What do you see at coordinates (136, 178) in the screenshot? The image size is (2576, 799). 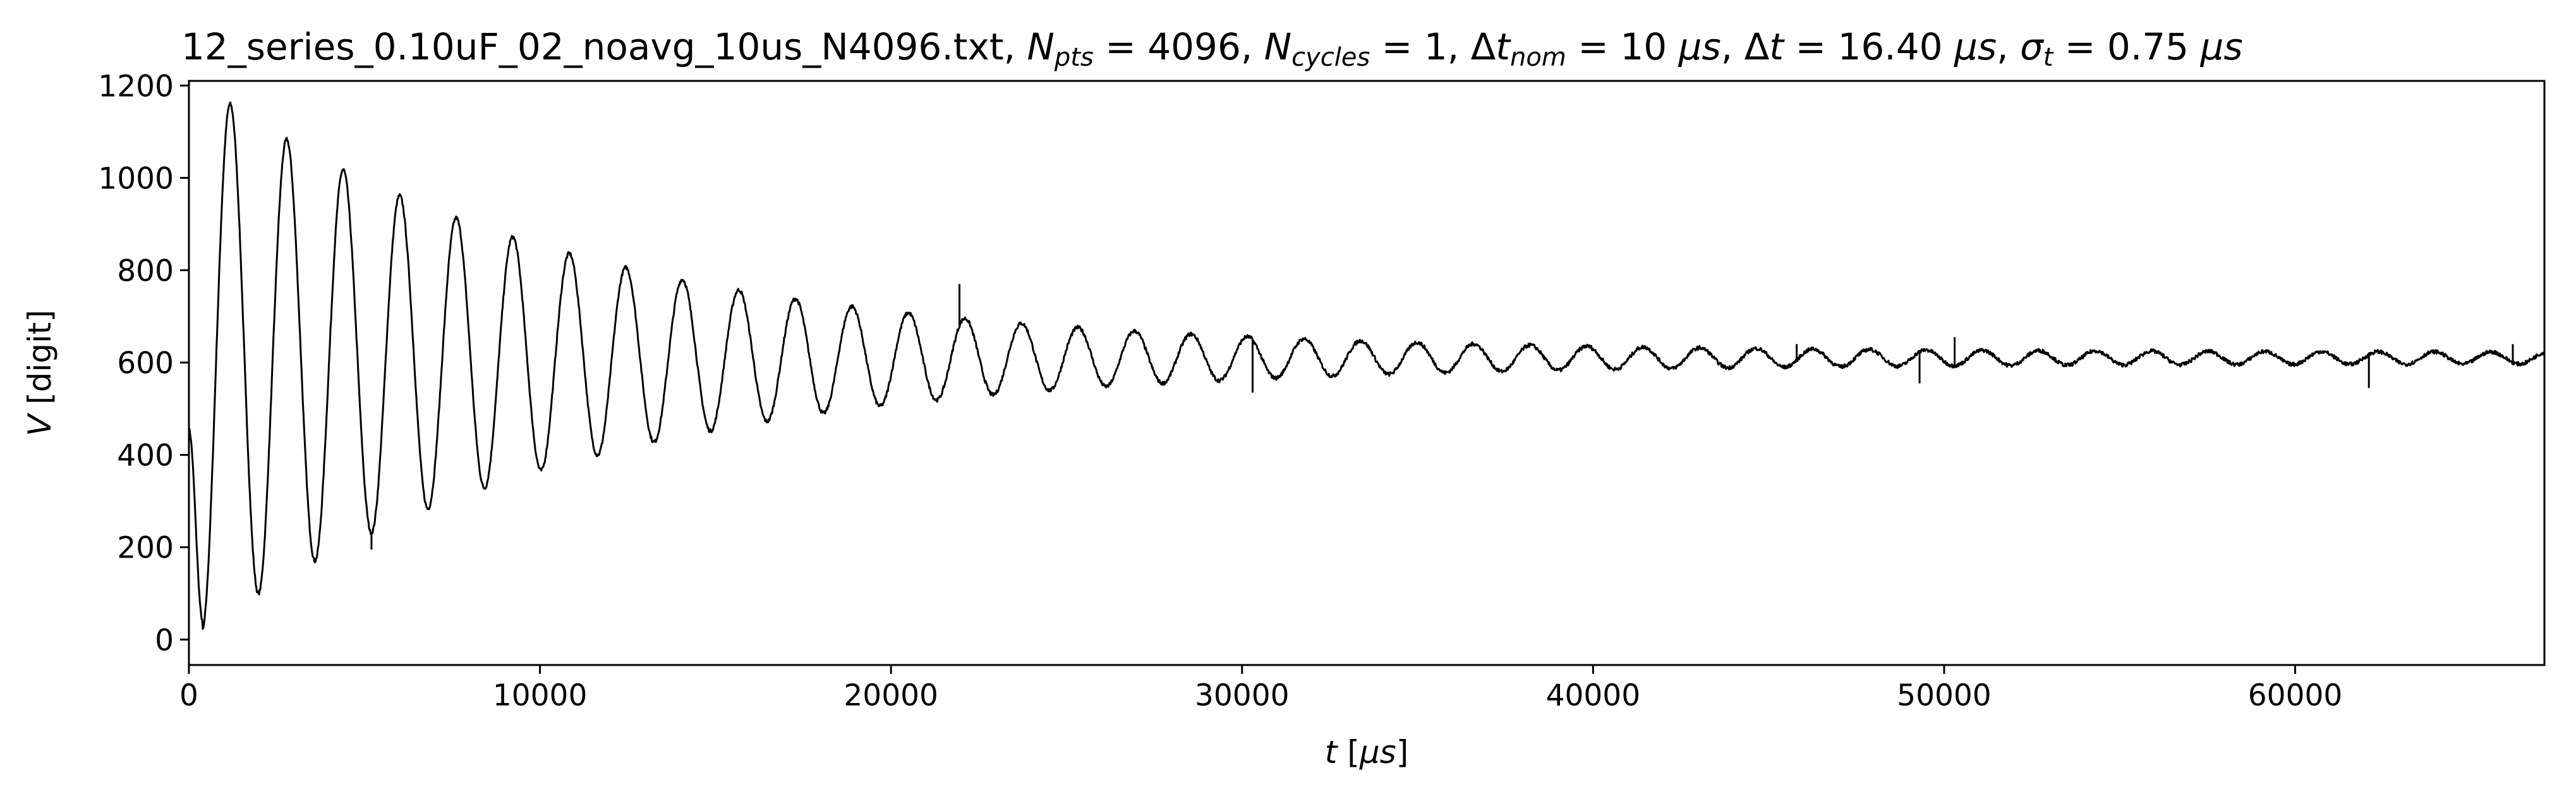 I see `y-tick-label: 1000` at bounding box center [136, 178].